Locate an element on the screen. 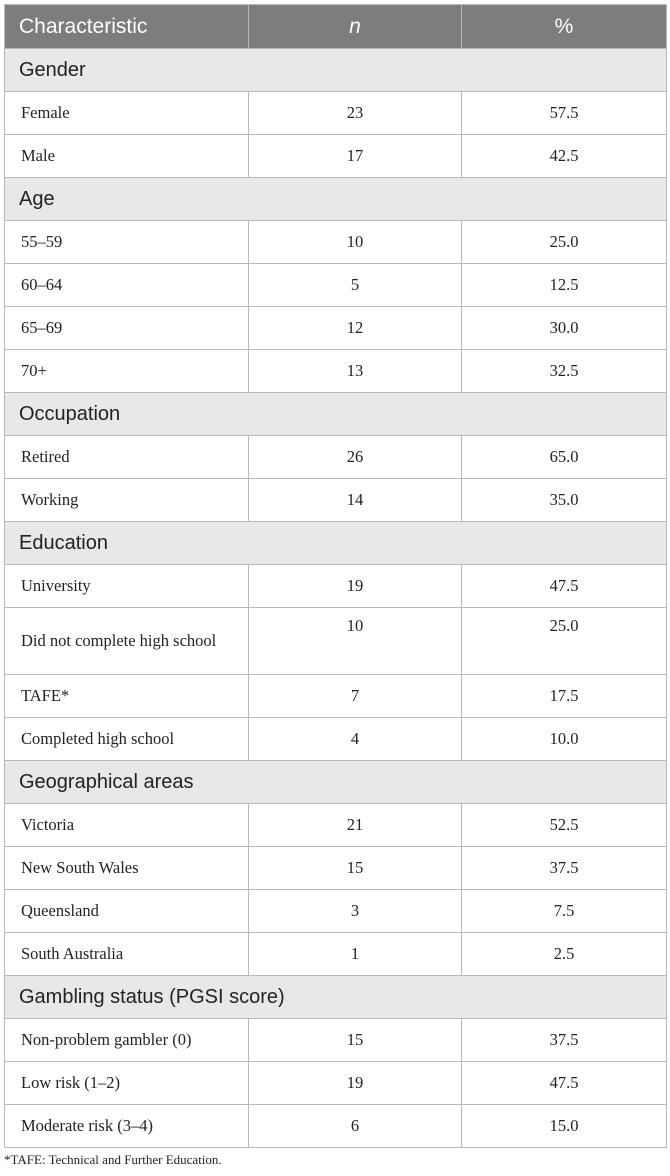 The image size is (670, 1176). section-row: Occupation is located at coordinates (335, 414).